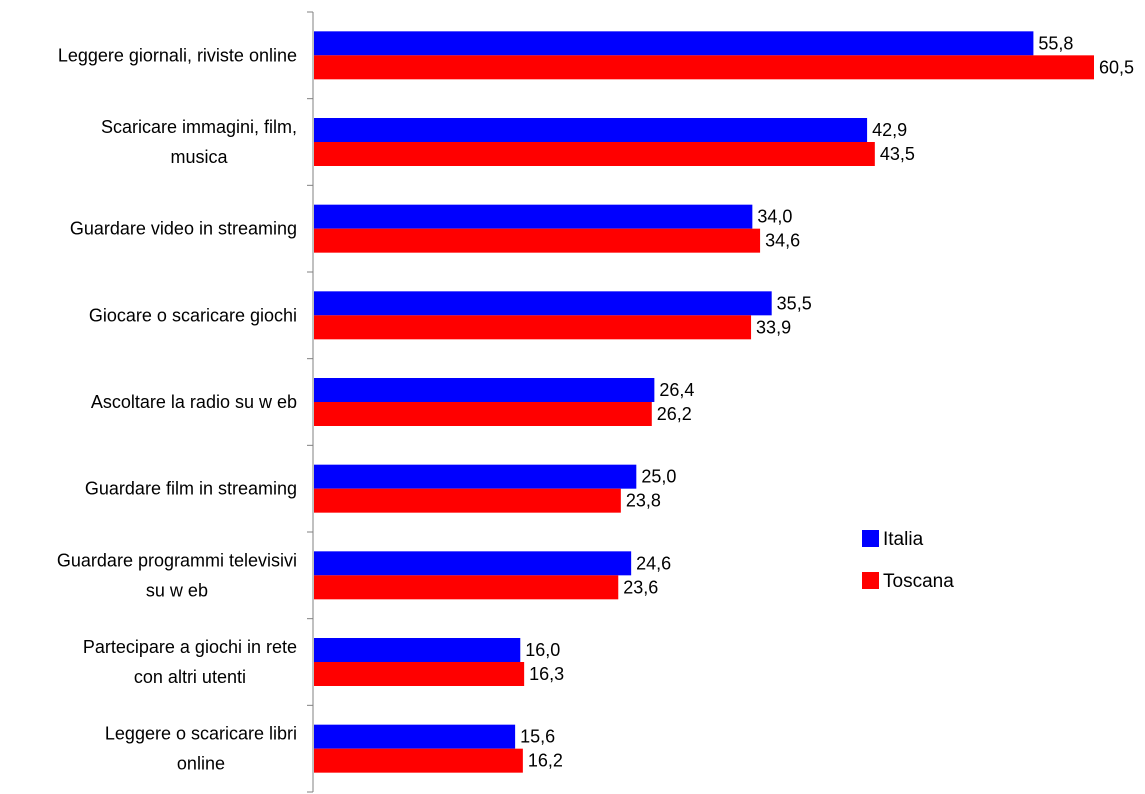  I want to click on data-label: 25,0, so click(658, 477).